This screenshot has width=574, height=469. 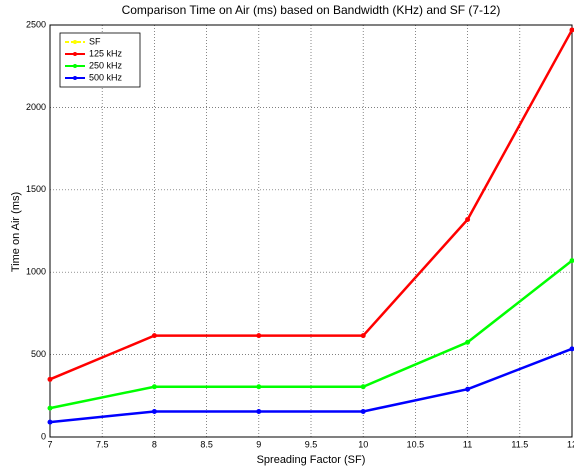 I want to click on legend-label: 500 kHz, so click(x=106, y=77).